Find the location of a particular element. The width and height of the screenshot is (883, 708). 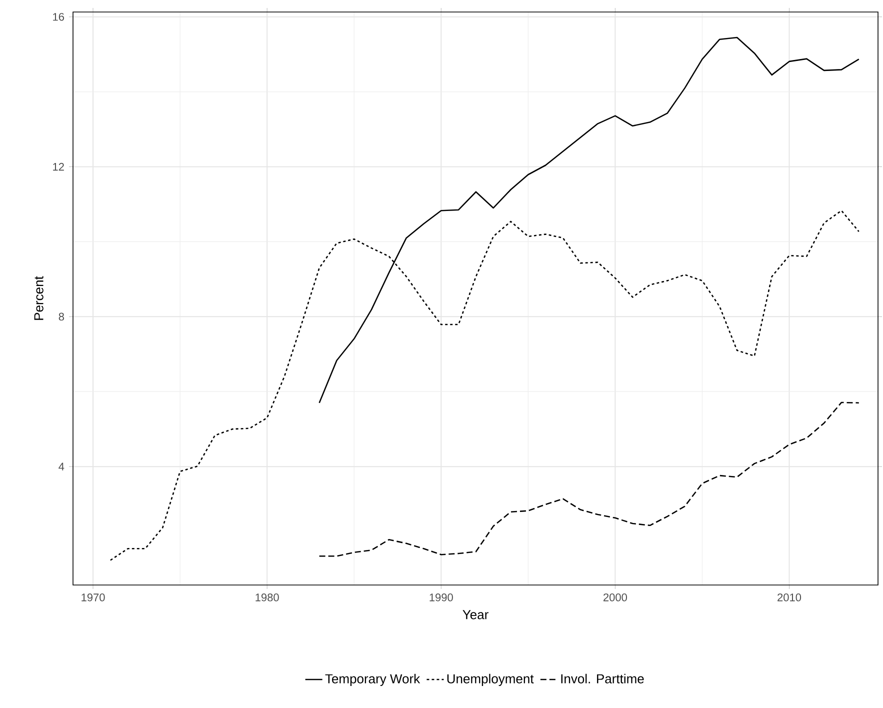

y-tick-label: 16 is located at coordinates (58, 16).